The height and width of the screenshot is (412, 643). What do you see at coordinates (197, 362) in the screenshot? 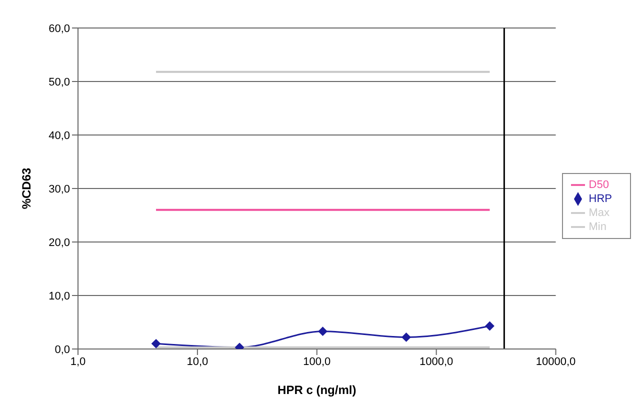
I see `x-tick-label: 10,0` at bounding box center [197, 362].